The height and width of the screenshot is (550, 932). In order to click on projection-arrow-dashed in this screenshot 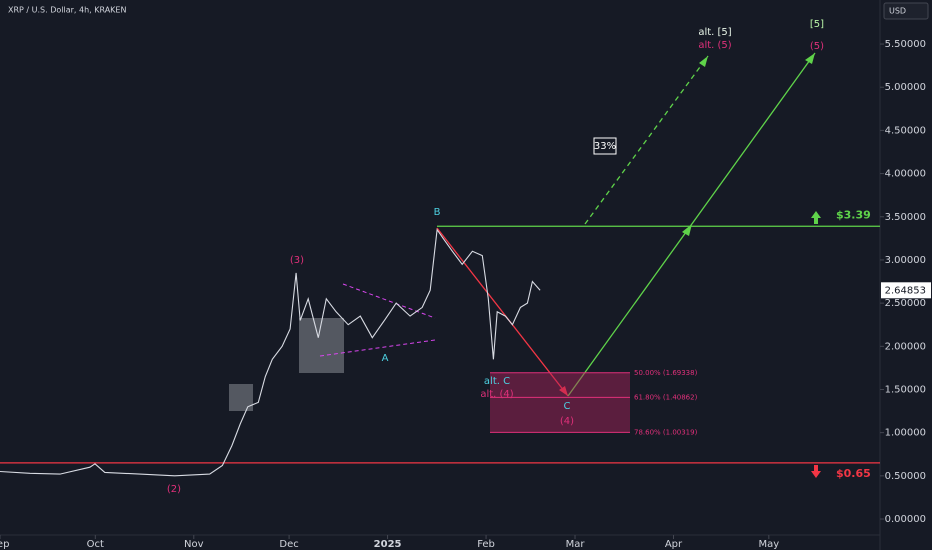, I will do `click(646, 140)`.